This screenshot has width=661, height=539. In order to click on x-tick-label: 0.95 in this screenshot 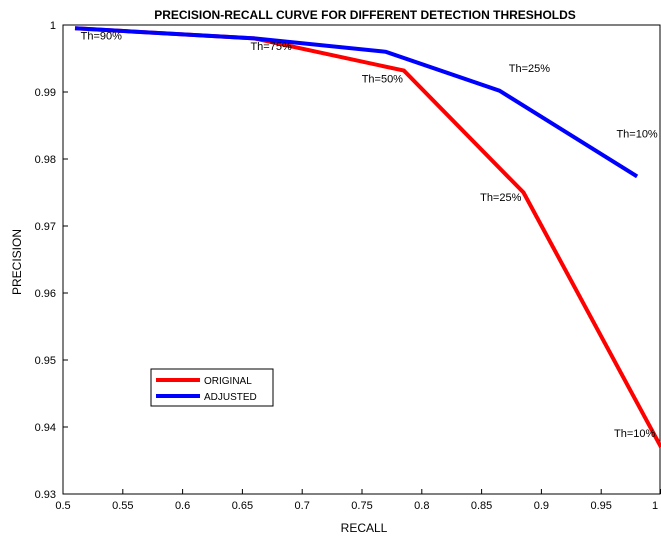, I will do `click(600, 506)`.